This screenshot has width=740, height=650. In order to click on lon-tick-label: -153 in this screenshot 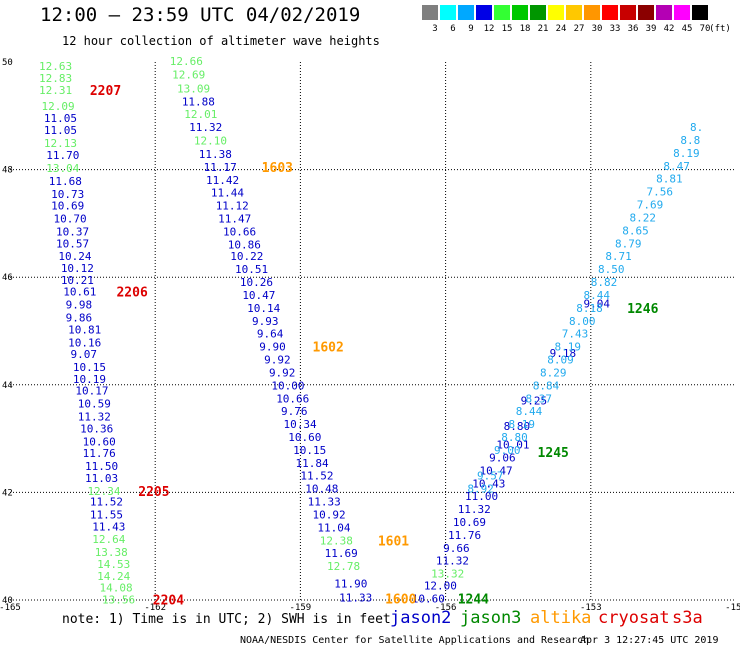, I will do `click(591, 608)`.